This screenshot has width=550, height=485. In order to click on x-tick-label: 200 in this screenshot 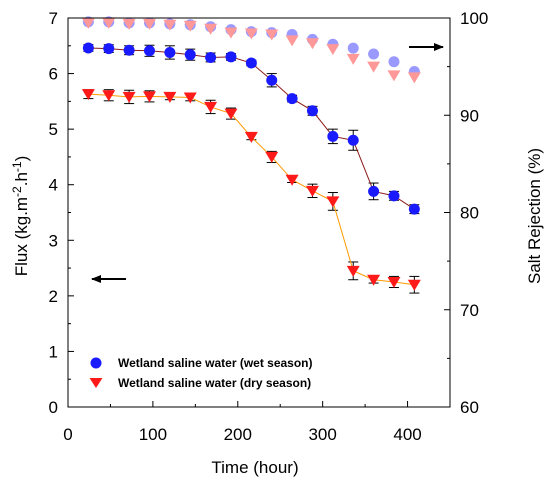, I will do `click(238, 434)`.